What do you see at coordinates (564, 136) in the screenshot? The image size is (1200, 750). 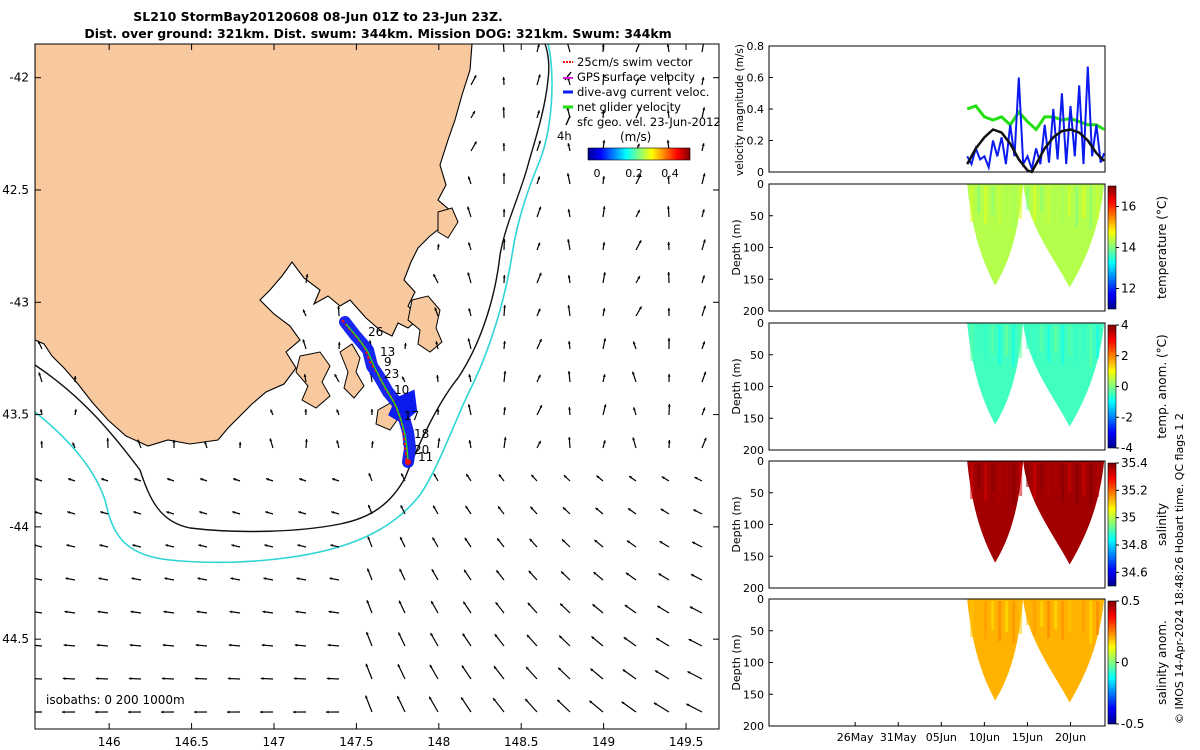 I see `legend-4h-label: 4h` at bounding box center [564, 136].